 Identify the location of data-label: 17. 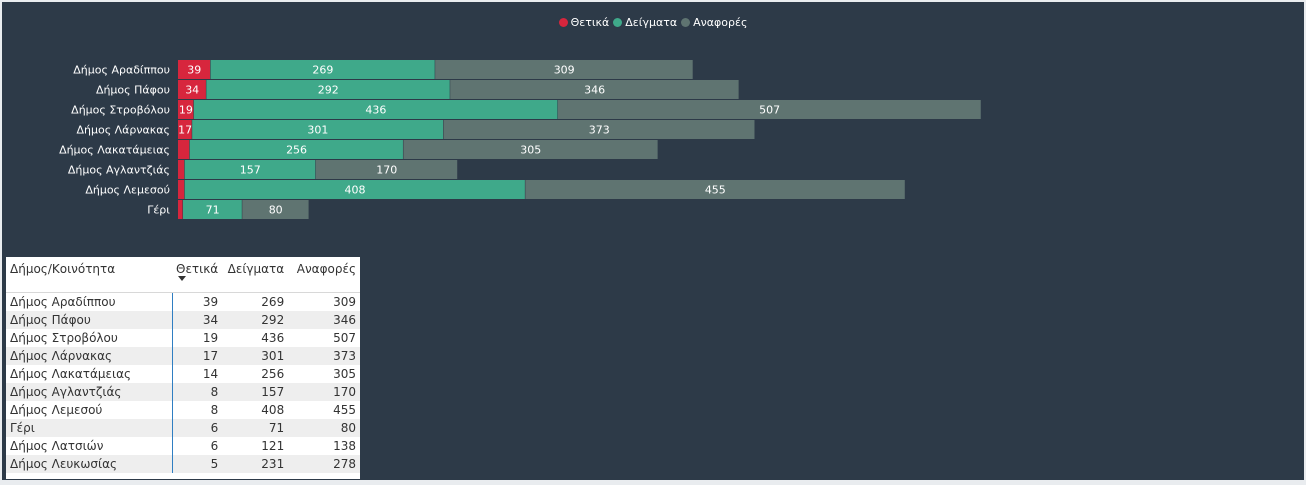
(185, 130).